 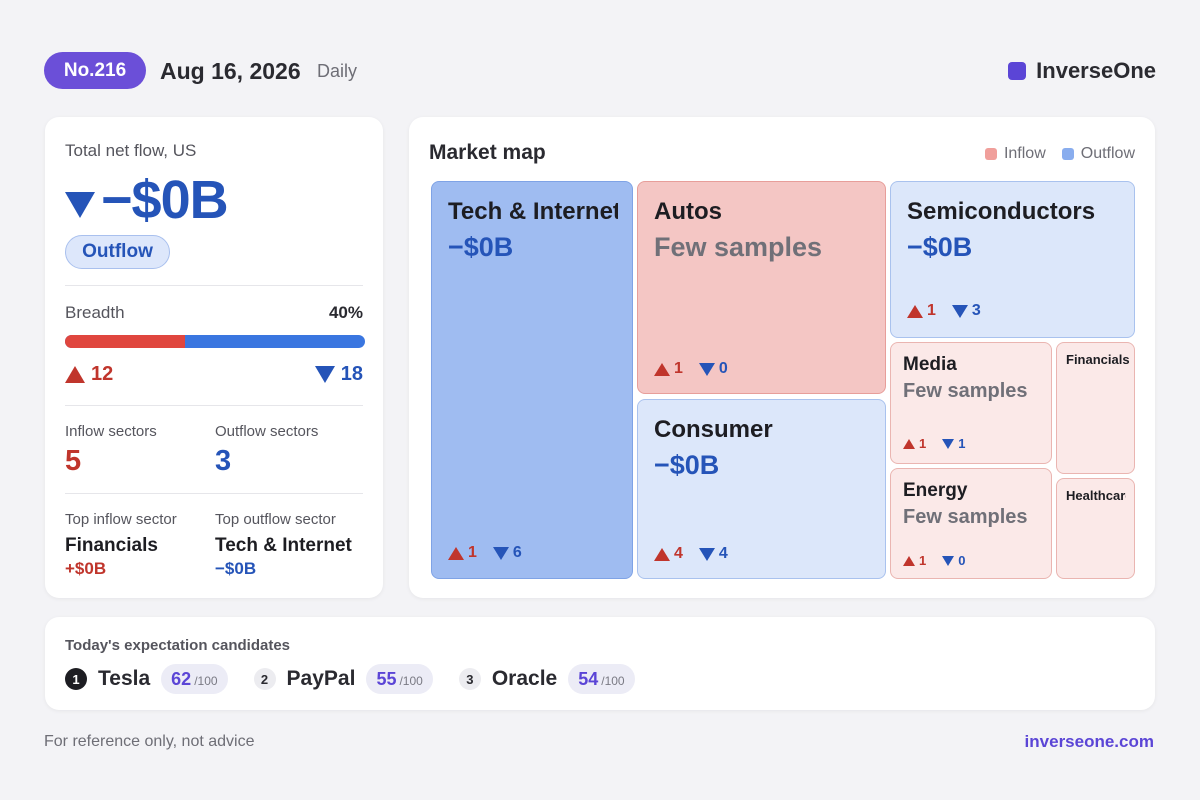 I want to click on net-flow-value: −$0B, so click(x=165, y=200).